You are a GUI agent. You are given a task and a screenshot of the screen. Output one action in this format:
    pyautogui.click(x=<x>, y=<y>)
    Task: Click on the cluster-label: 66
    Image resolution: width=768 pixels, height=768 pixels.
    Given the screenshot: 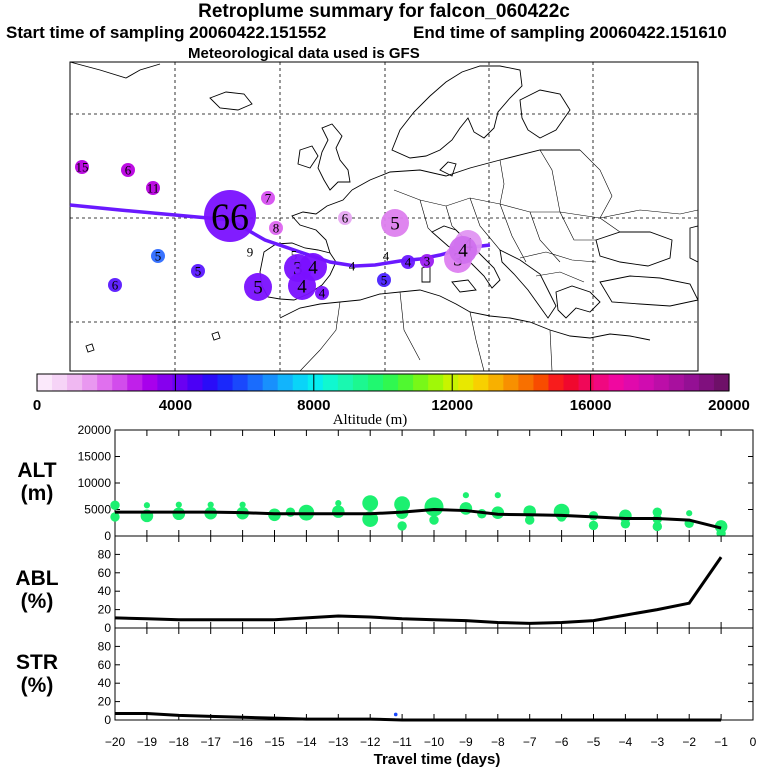 What is the action you would take?
    pyautogui.click(x=230, y=217)
    